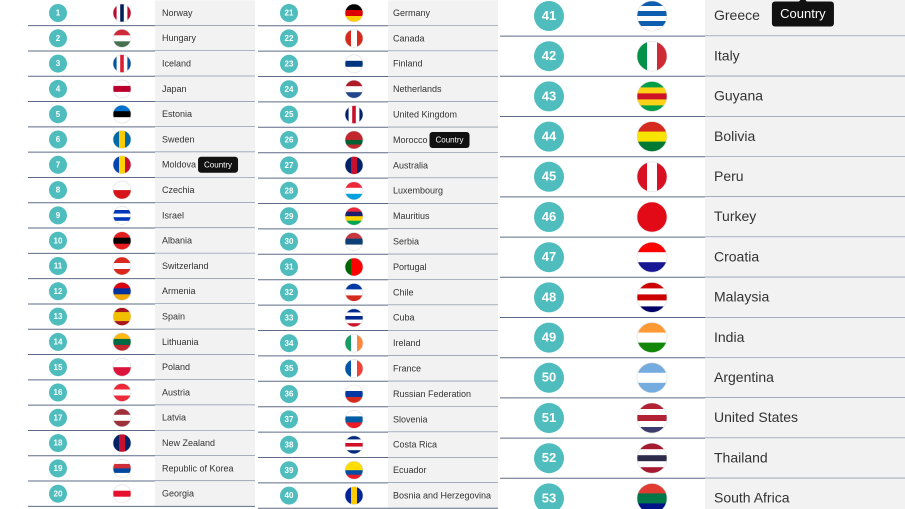  What do you see at coordinates (702, 56) in the screenshot?
I see `ranking-row: 42 Italy` at bounding box center [702, 56].